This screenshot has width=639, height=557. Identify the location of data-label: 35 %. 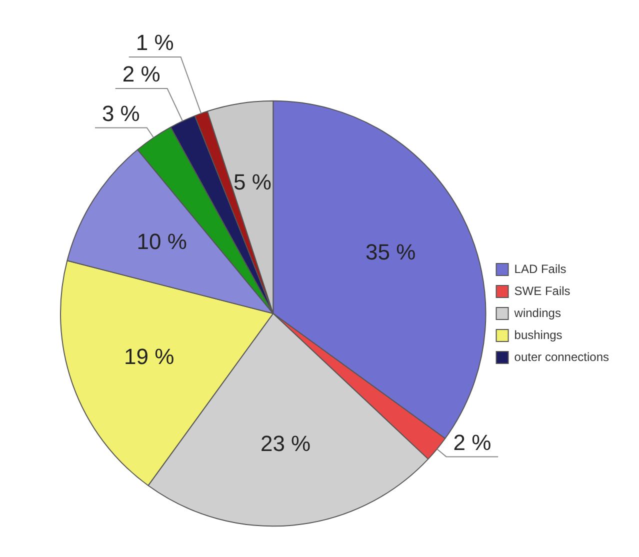
(391, 252).